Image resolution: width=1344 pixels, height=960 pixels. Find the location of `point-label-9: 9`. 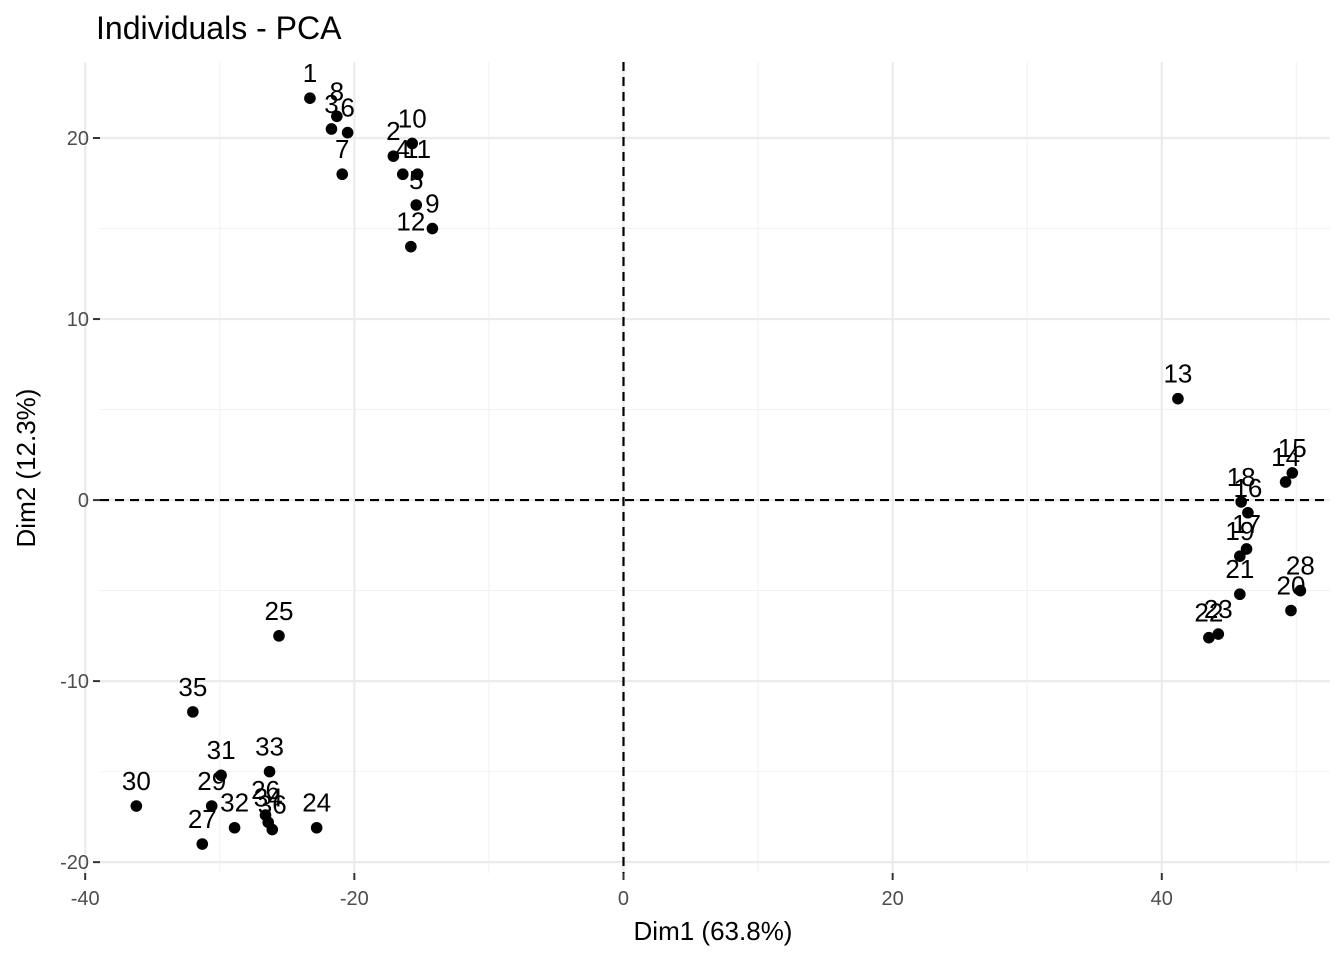

point-label-9: 9 is located at coordinates (432, 204).